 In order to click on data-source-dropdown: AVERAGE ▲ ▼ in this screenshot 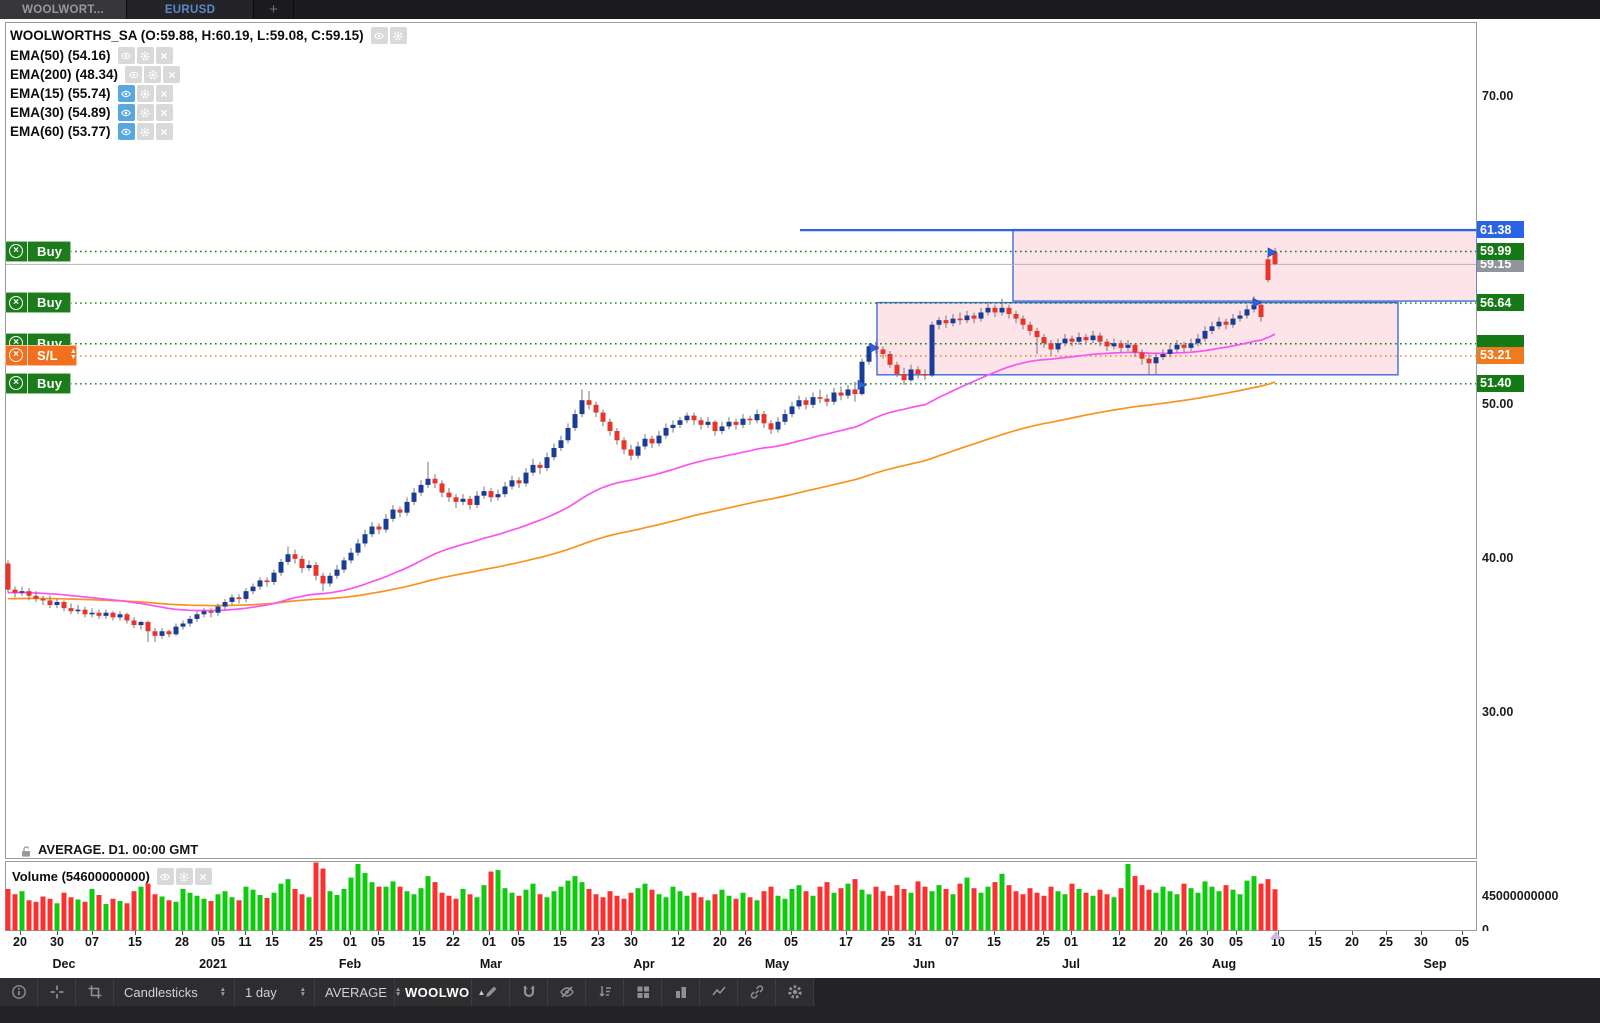, I will do `click(358, 992)`.